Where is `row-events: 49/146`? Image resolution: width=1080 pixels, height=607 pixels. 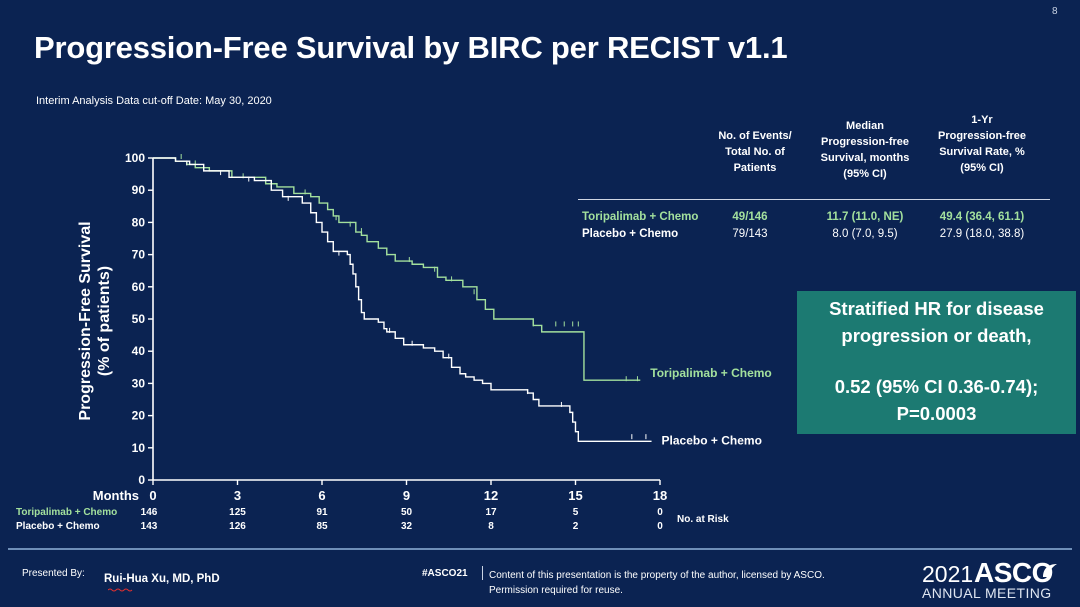 row-events: 49/146 is located at coordinates (750, 217).